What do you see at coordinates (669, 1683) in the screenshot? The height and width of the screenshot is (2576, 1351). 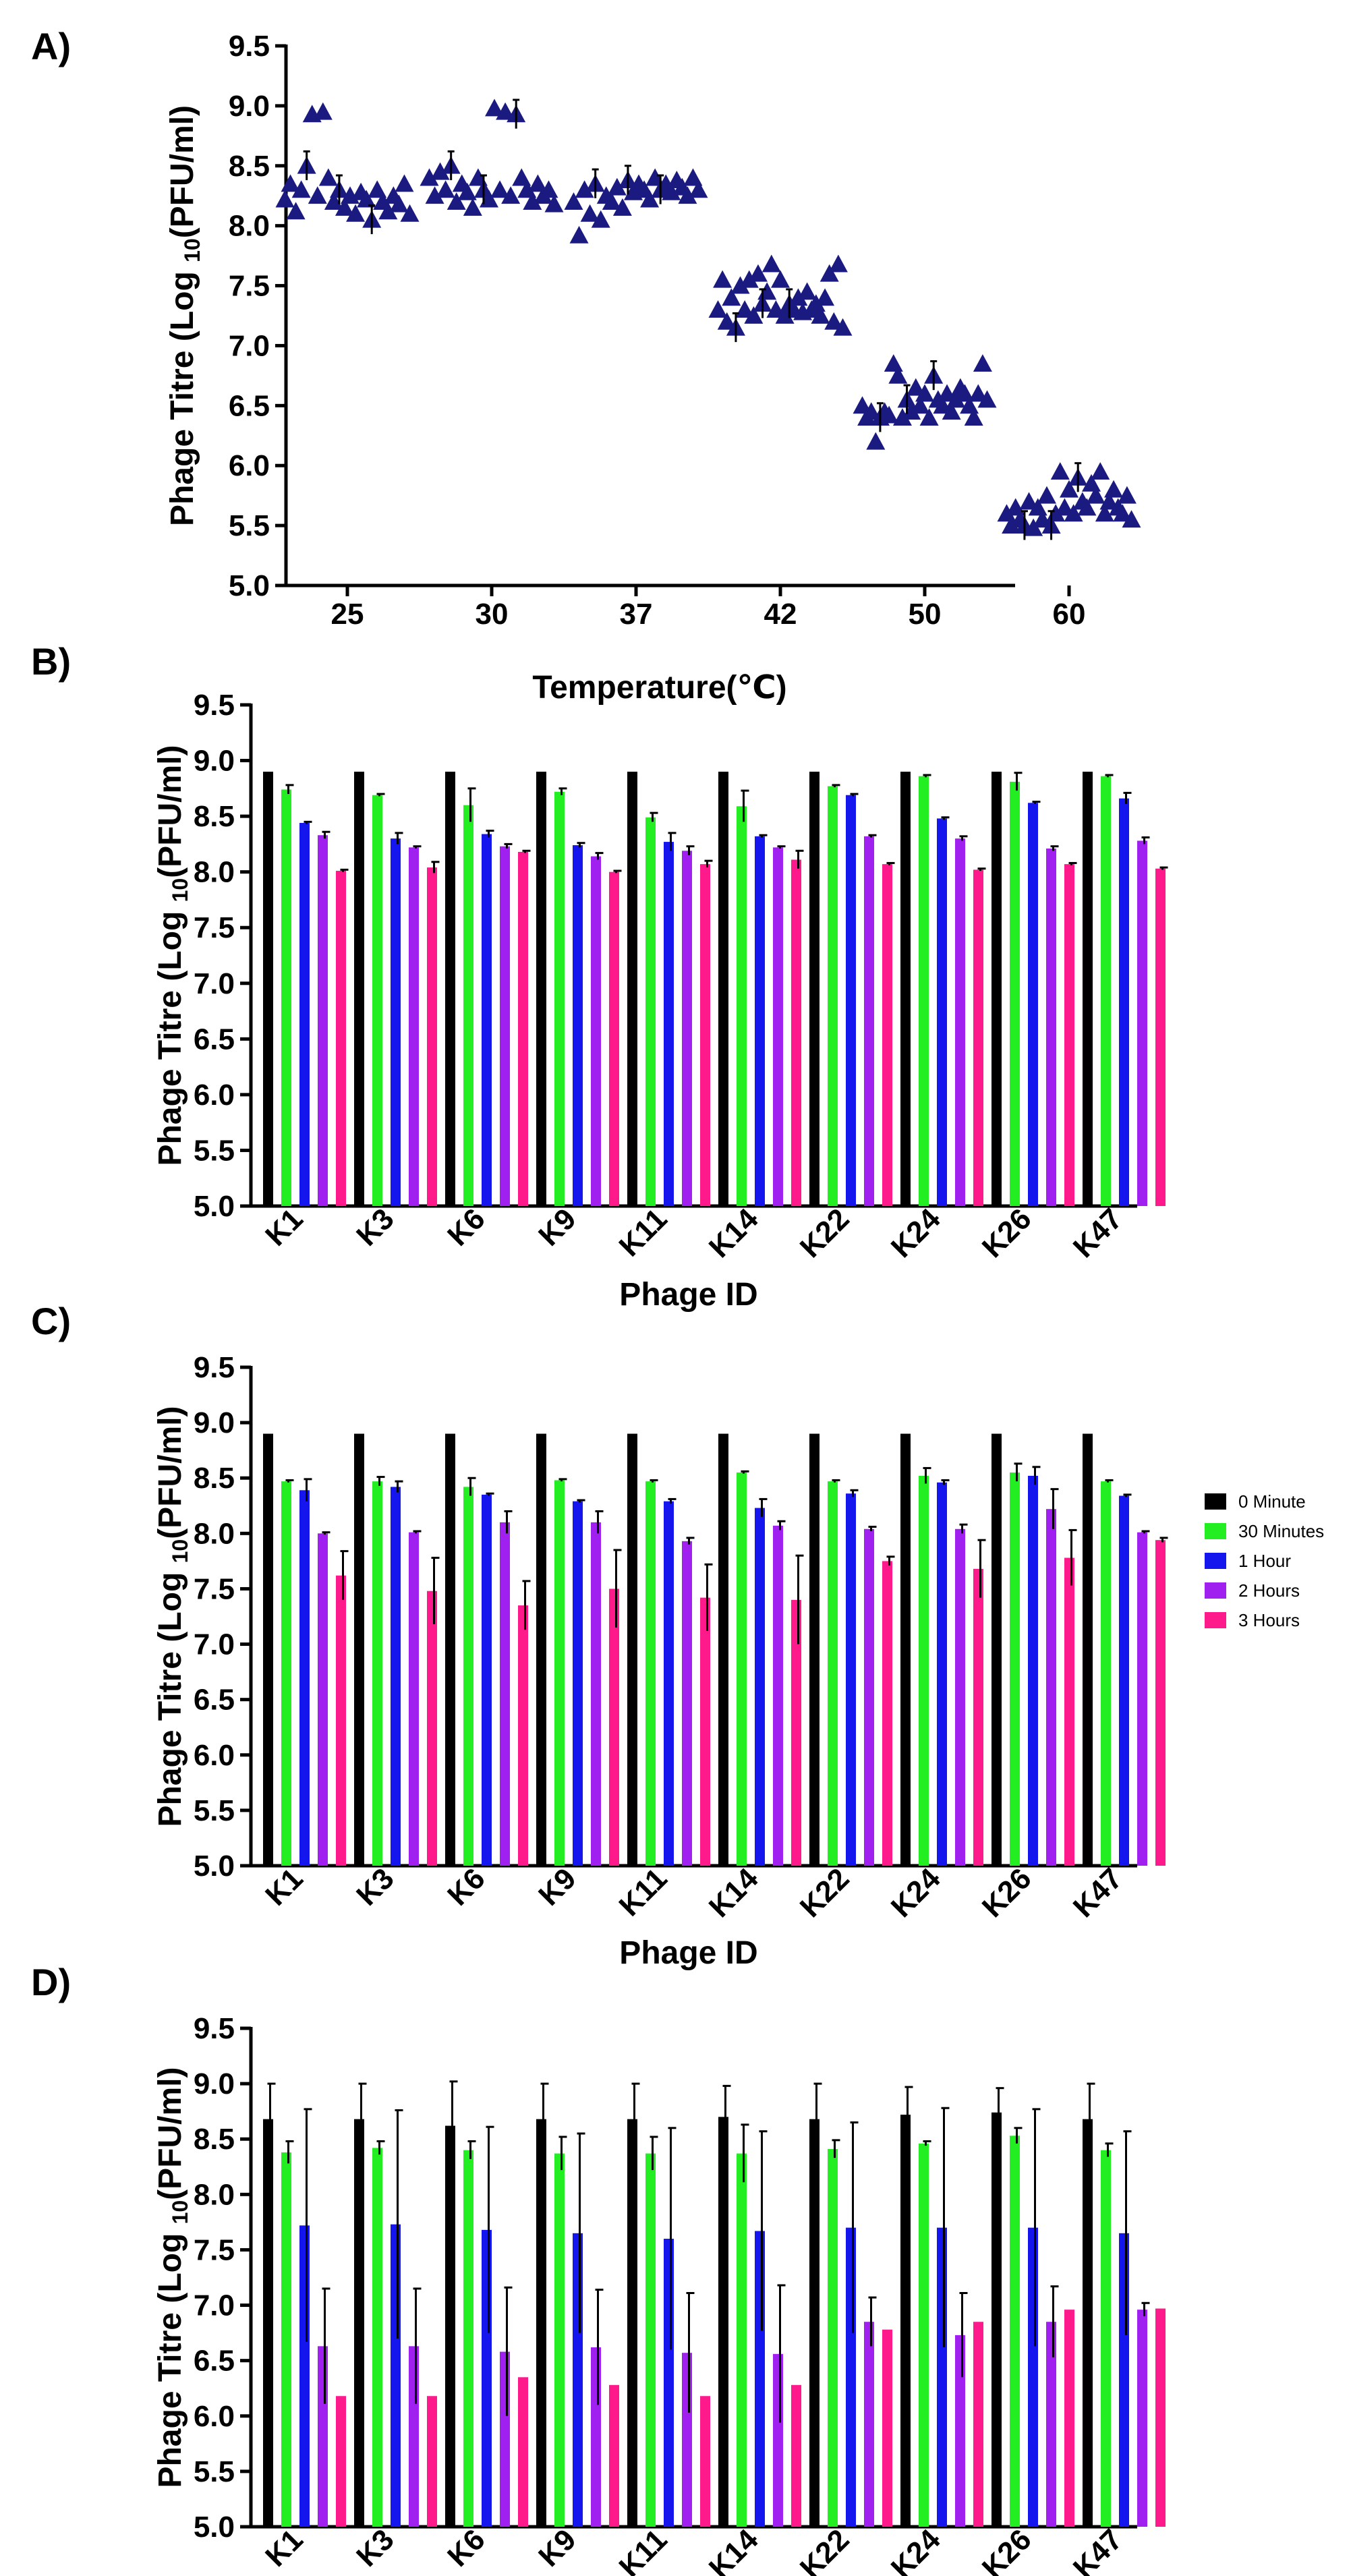 I see `bar-k11-1-hour` at bounding box center [669, 1683].